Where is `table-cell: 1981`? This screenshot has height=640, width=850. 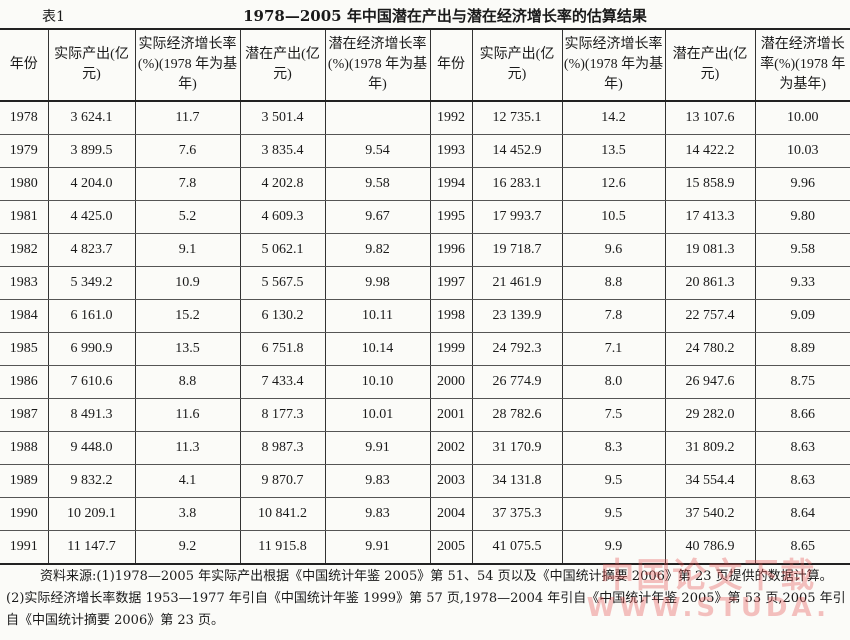
table-cell: 1981 is located at coordinates (24, 217).